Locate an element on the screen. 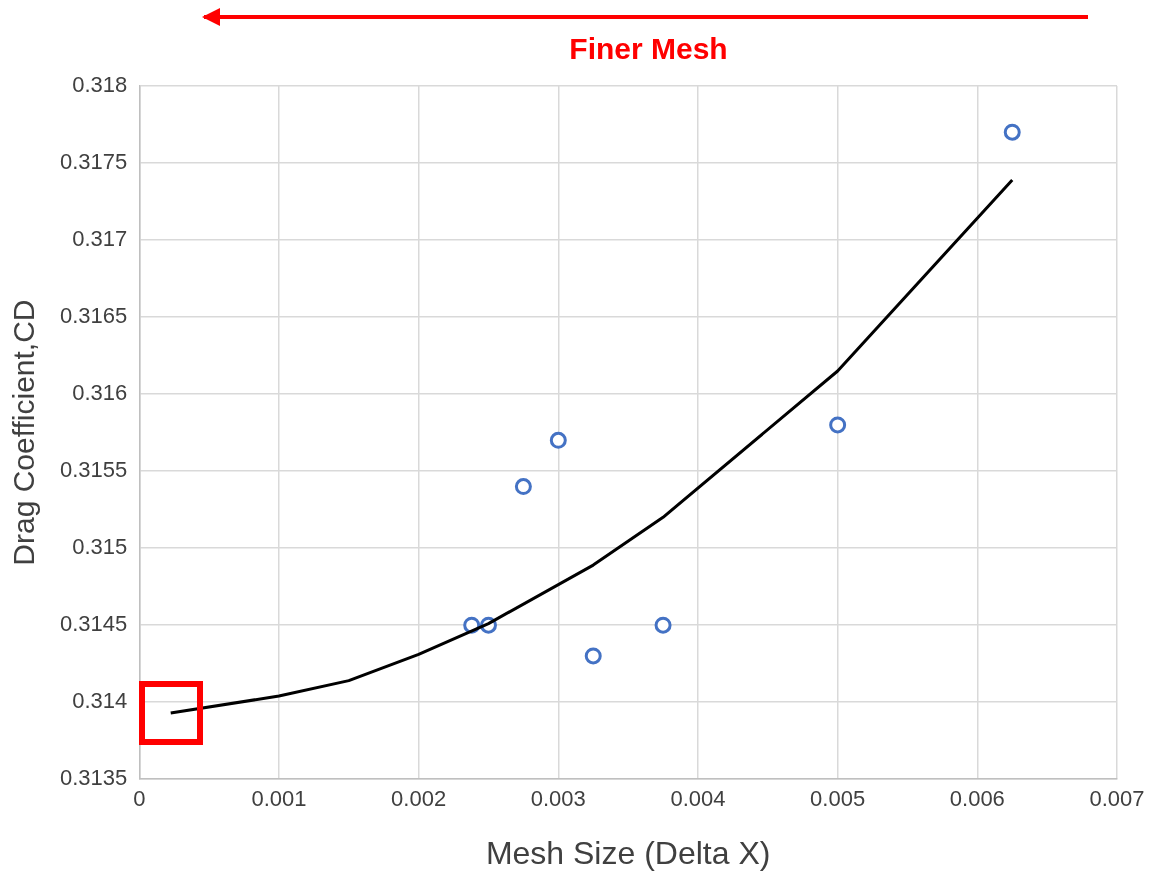 This screenshot has width=1159, height=882. x-tick-label: 0.007 is located at coordinates (1117, 799).